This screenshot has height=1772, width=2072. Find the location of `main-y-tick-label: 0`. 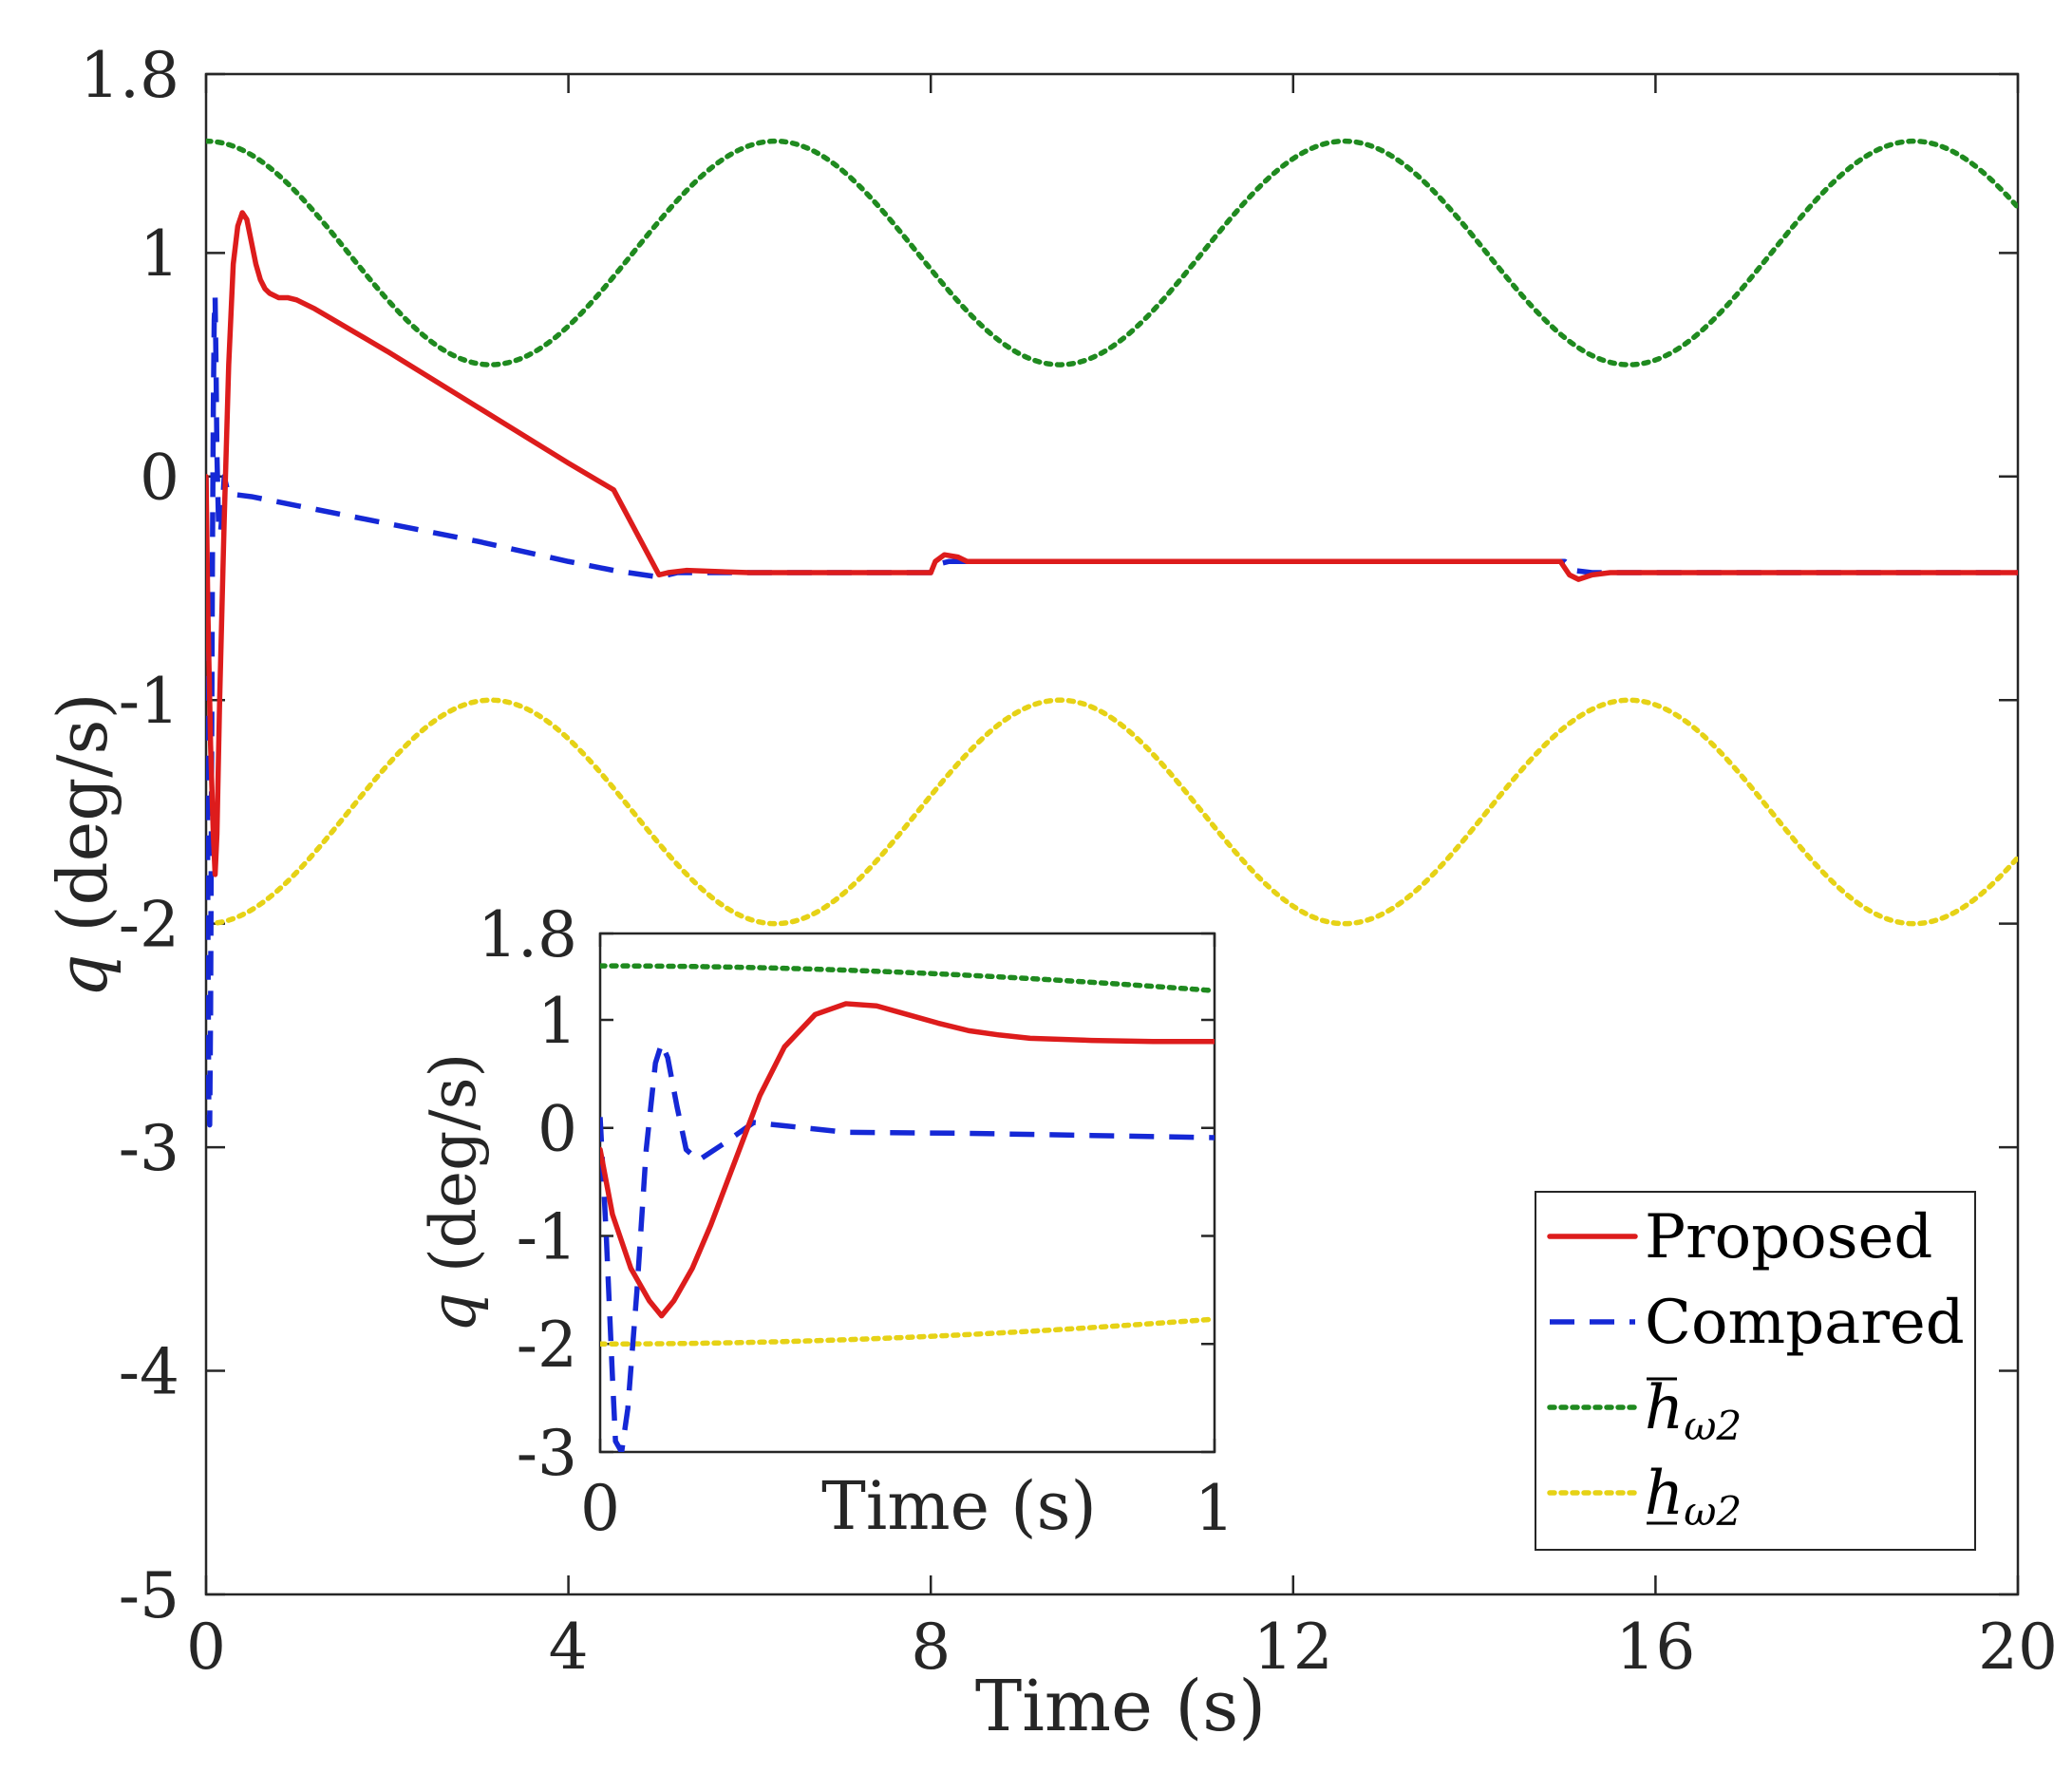

main-y-tick-label: 0 is located at coordinates (159, 478).